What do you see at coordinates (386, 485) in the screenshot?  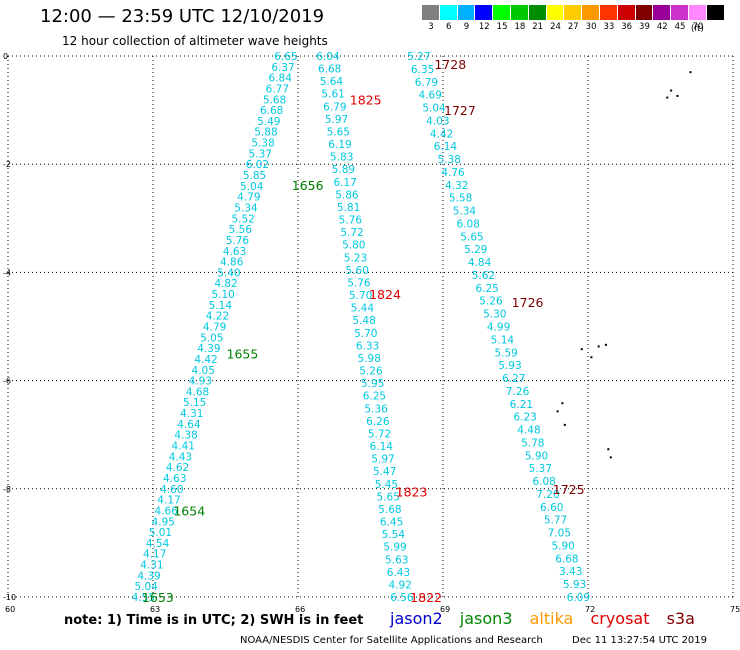 I see `swh-value: 5.45` at bounding box center [386, 485].